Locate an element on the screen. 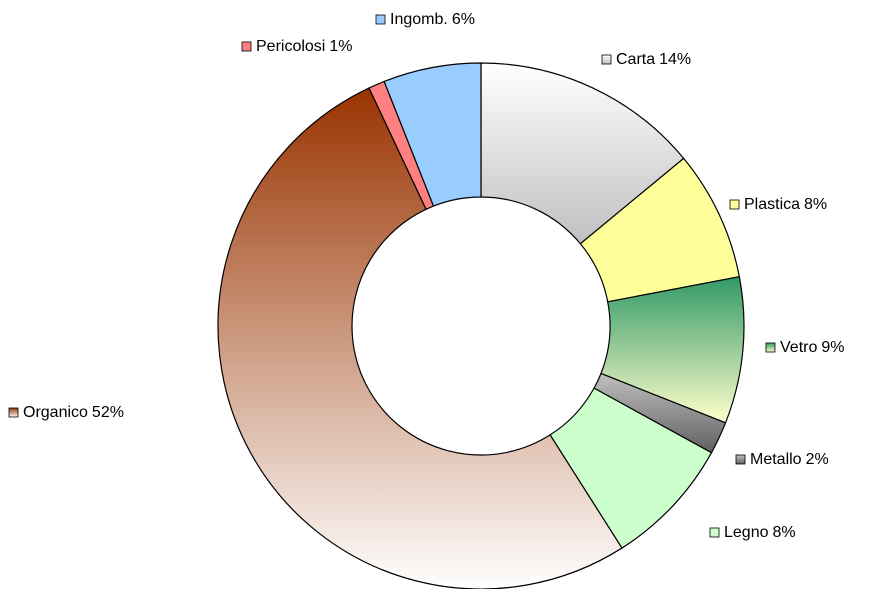 The width and height of the screenshot is (876, 589). slice-label: Plastica 8% is located at coordinates (785, 204).